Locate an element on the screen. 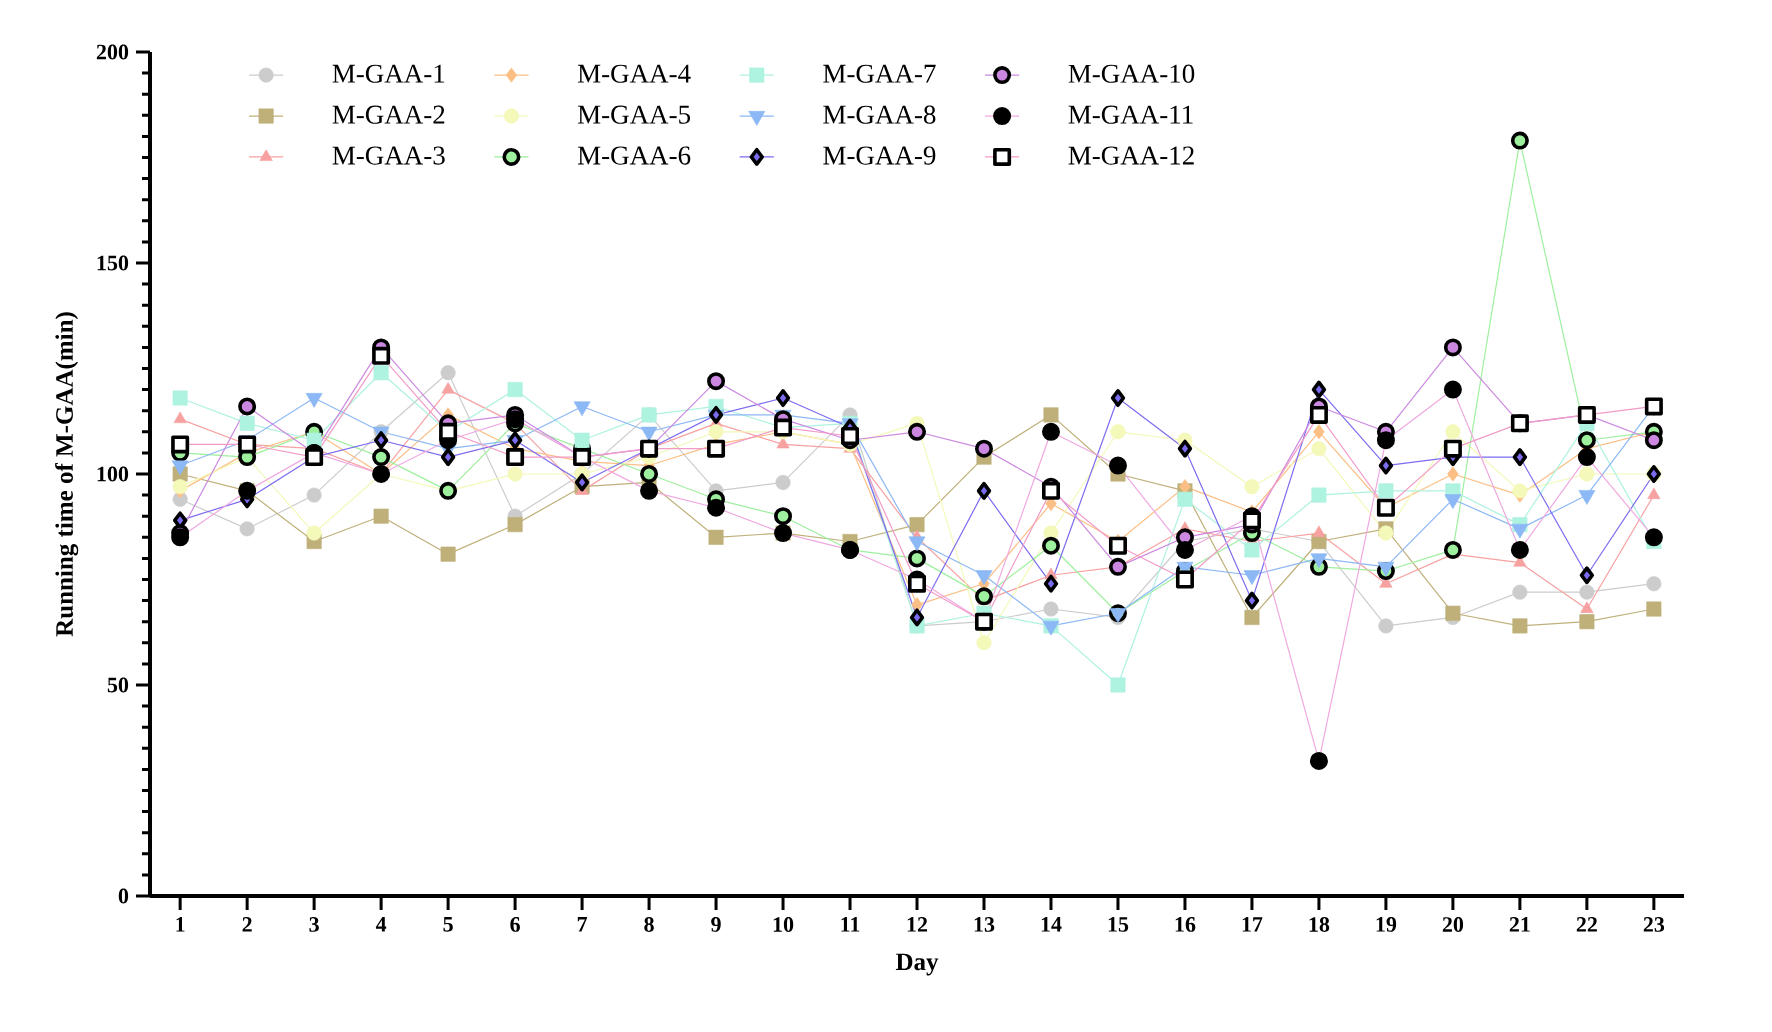 The height and width of the screenshot is (1032, 1772). x-tick-label: 17 is located at coordinates (1252, 924).